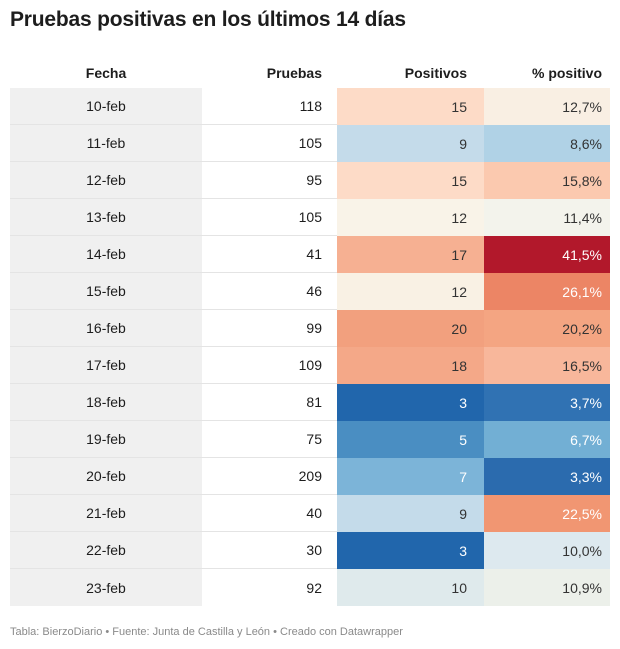 This screenshot has height=649, width=620. What do you see at coordinates (410, 328) in the screenshot?
I see `cell-positivos: 20` at bounding box center [410, 328].